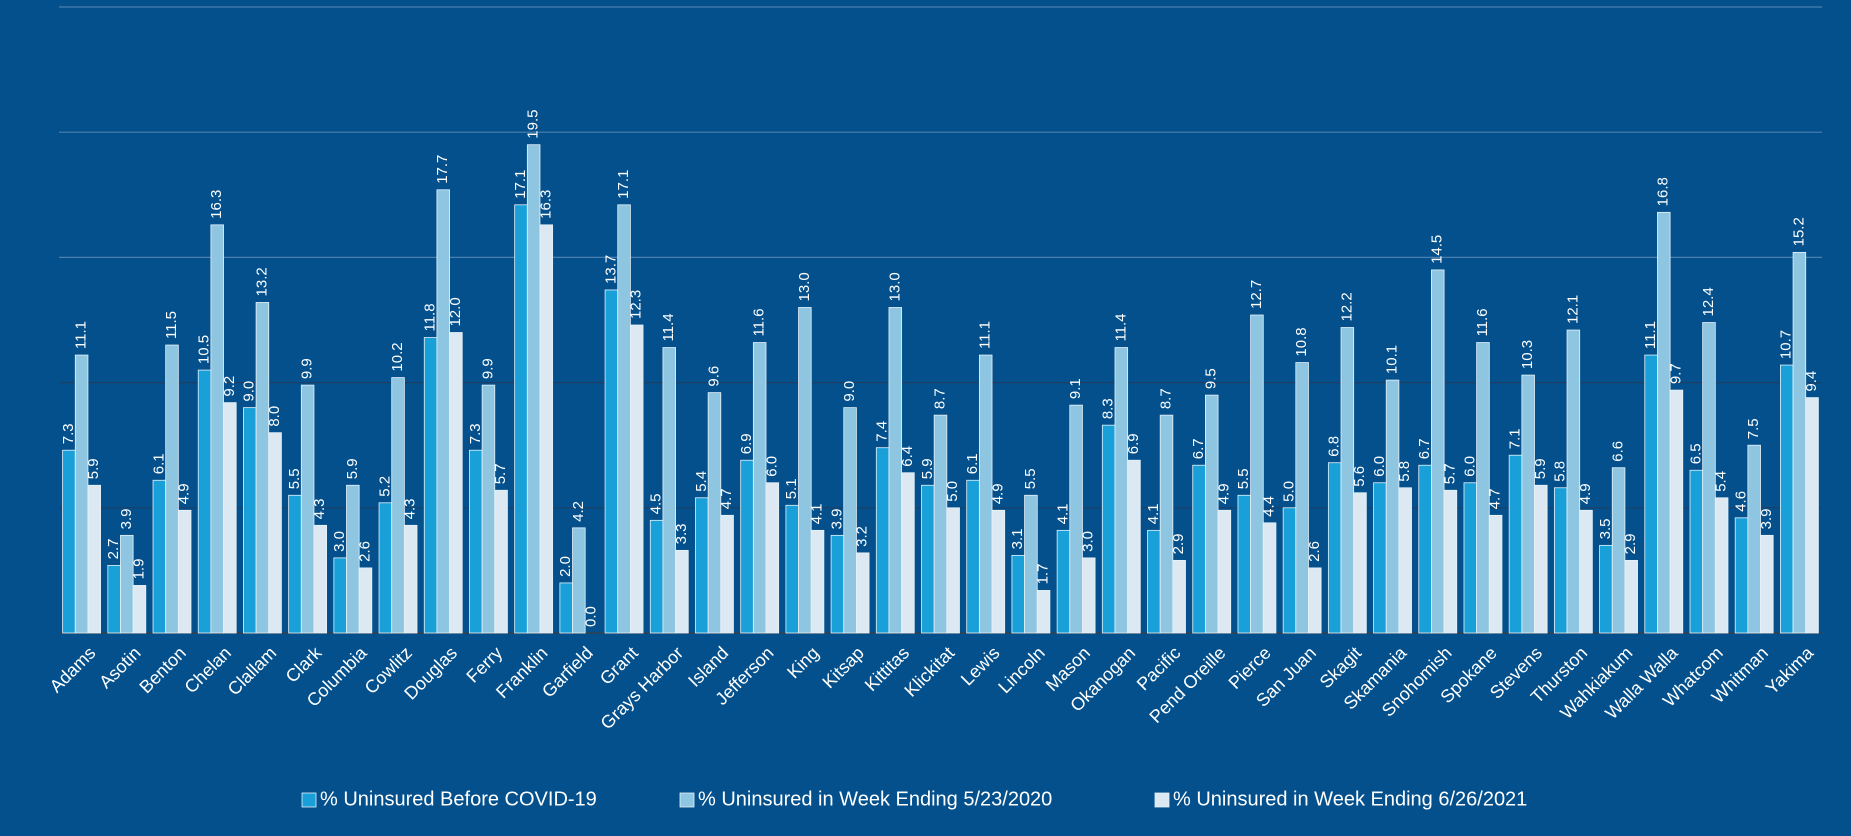  Describe the element at coordinates (929, 672) in the screenshot. I see `x-tick-label: Klickitat` at that location.